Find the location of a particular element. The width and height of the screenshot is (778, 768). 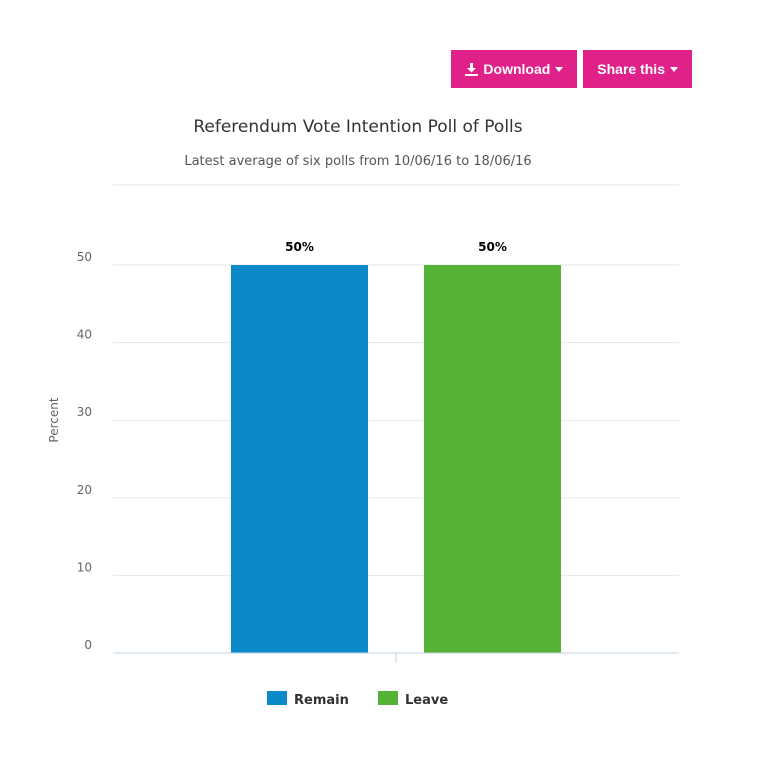

y-tick-label: 30 is located at coordinates (84, 412).